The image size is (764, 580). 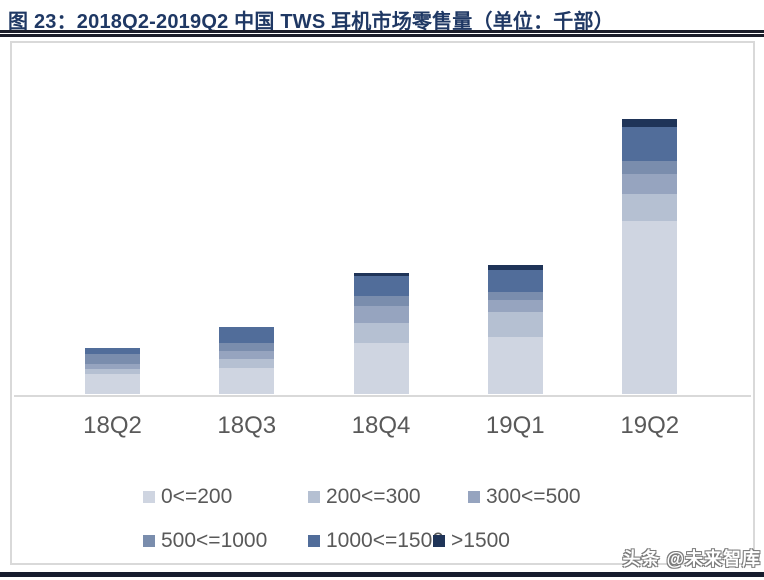 I want to click on bottom-divider, so click(x=382, y=574).